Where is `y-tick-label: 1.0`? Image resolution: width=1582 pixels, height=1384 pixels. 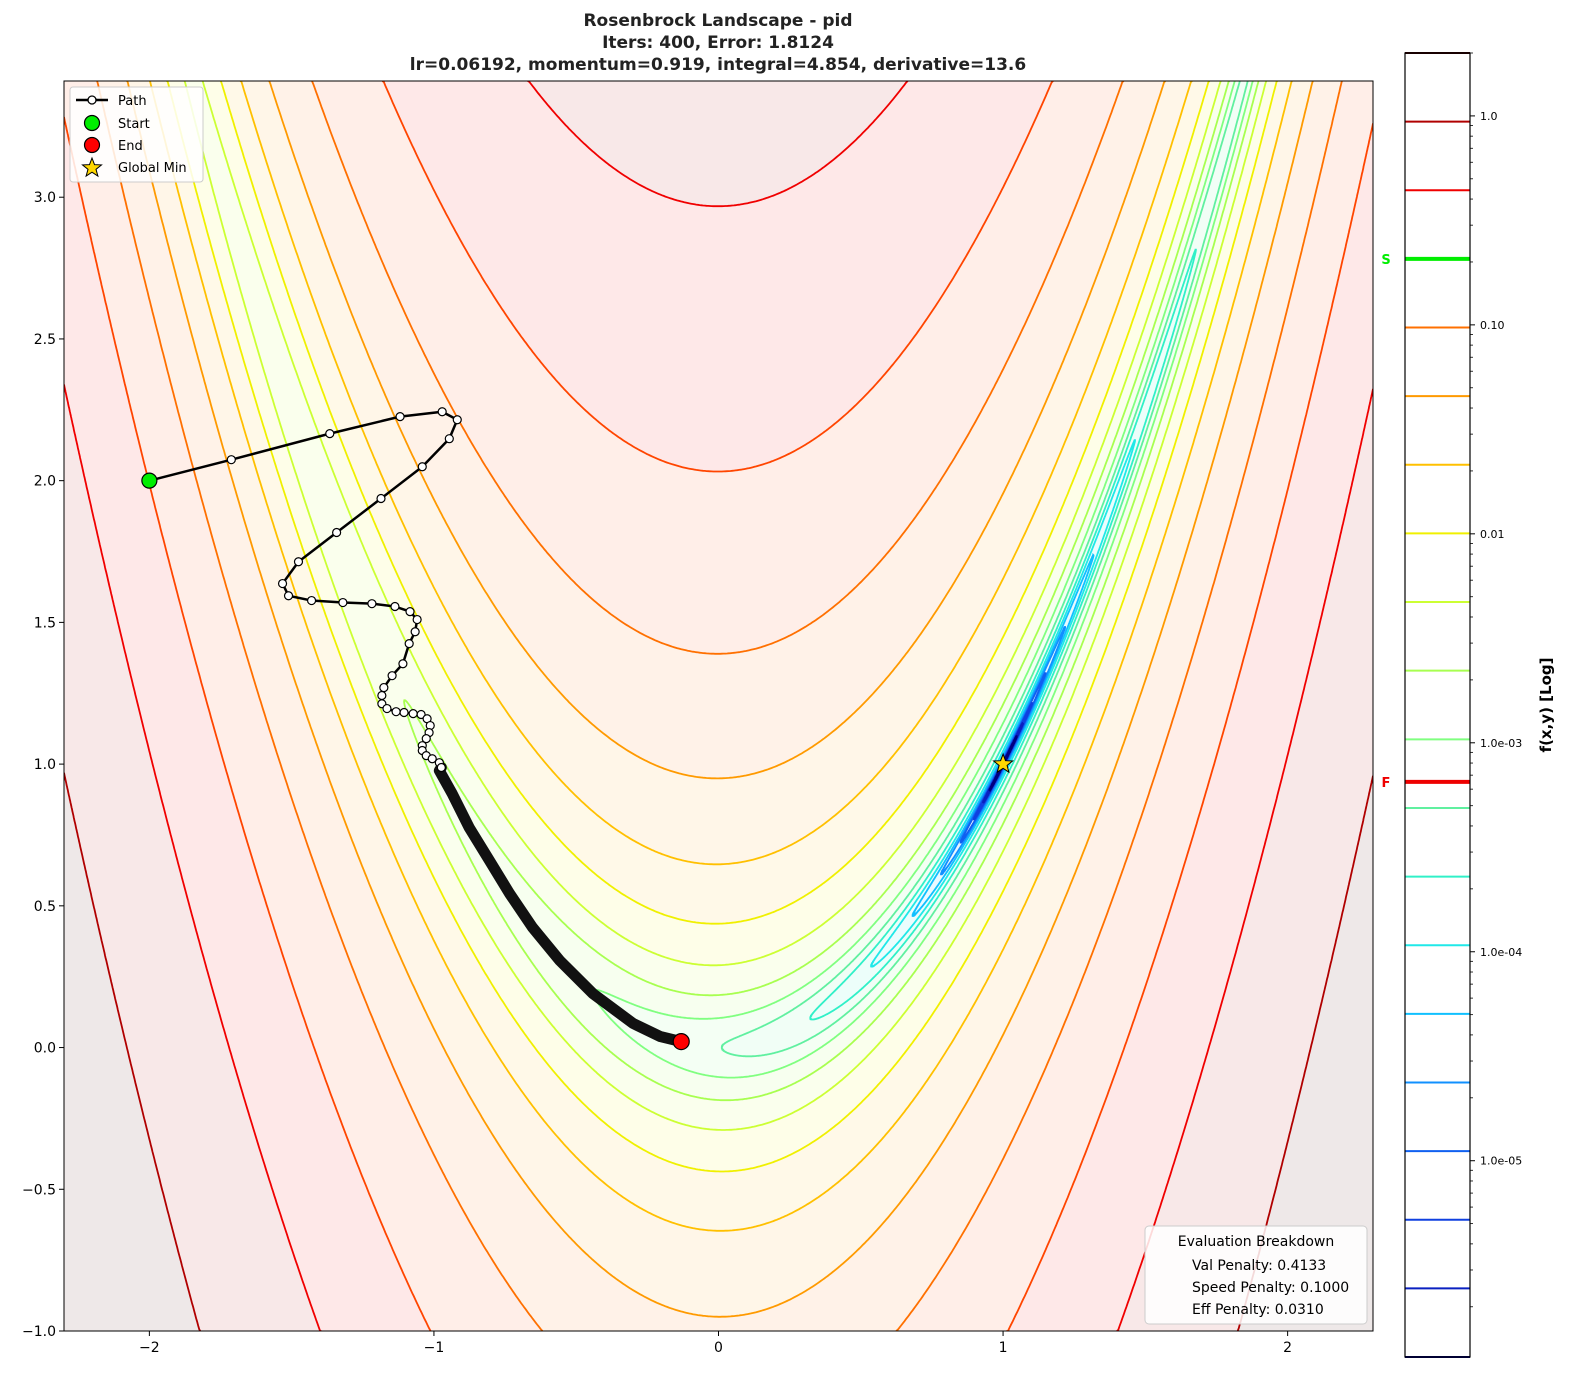 y-tick-label: 1.0 is located at coordinates (45, 765).